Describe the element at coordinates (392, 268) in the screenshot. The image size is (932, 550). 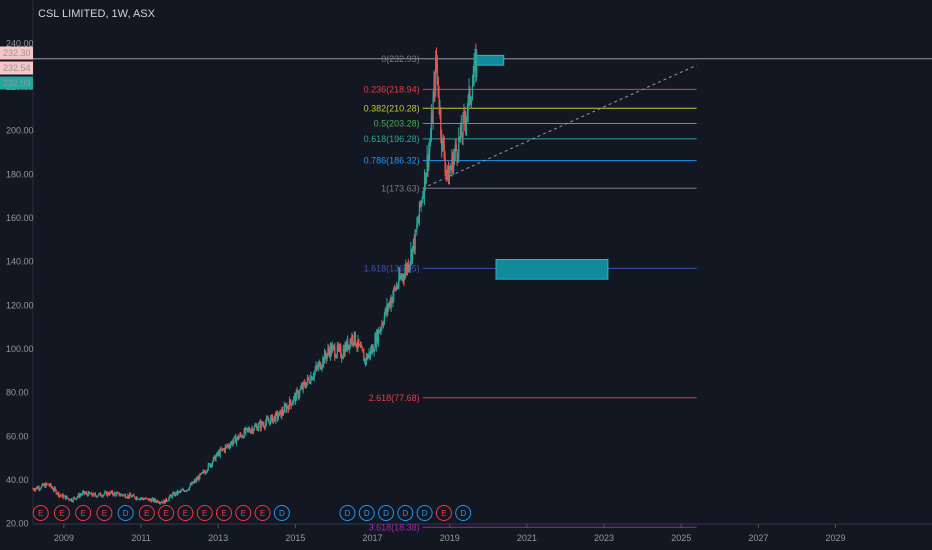
I see `fib-level-label: 1.618(136.95)` at that location.